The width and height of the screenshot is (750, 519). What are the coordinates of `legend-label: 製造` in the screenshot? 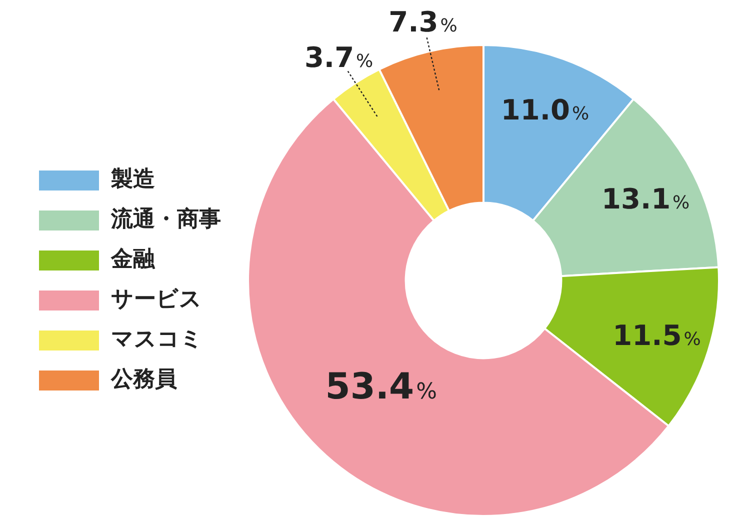 It's located at (132, 179).